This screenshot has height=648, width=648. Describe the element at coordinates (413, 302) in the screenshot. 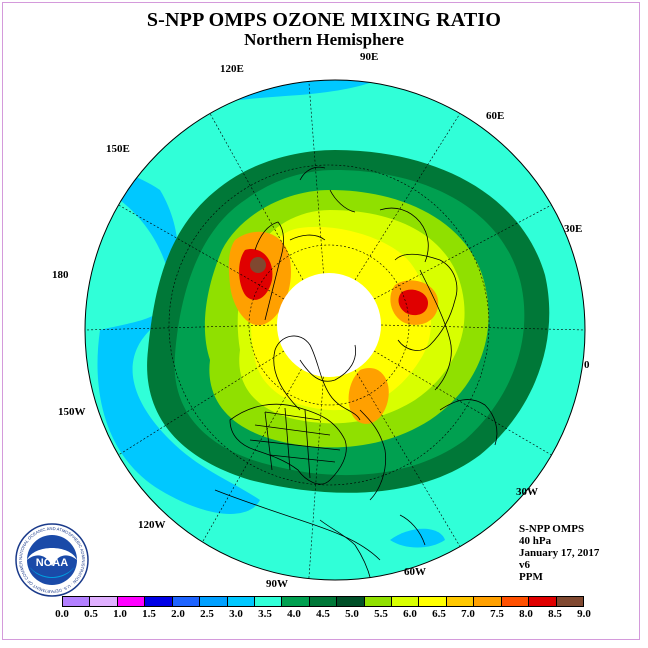

I see `ozone-max-europe` at that location.